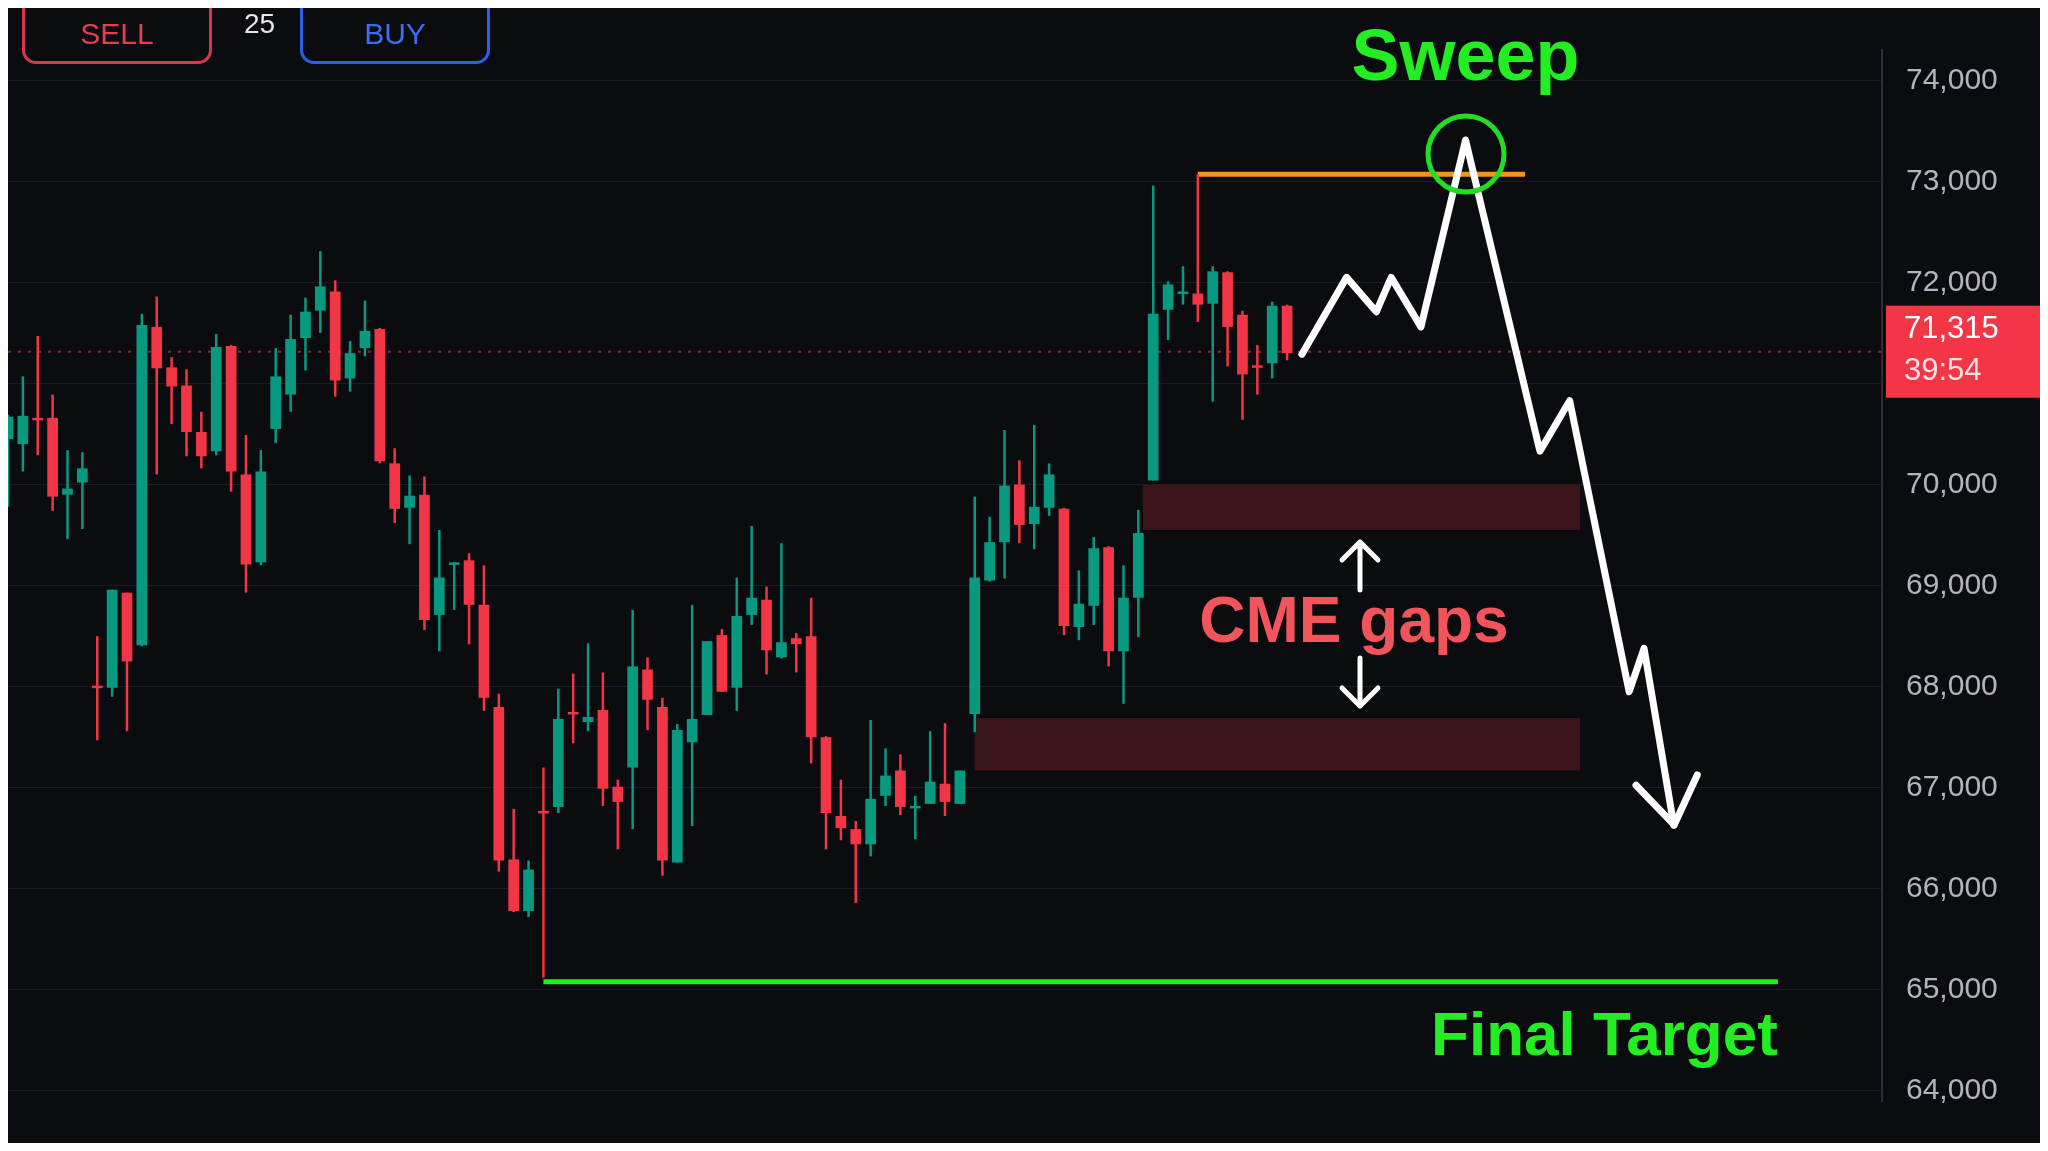 Image resolution: width=2048 pixels, height=1151 pixels. Describe the element at coordinates (1952, 1089) in the screenshot. I see `y-tick-label: 64,000` at that location.